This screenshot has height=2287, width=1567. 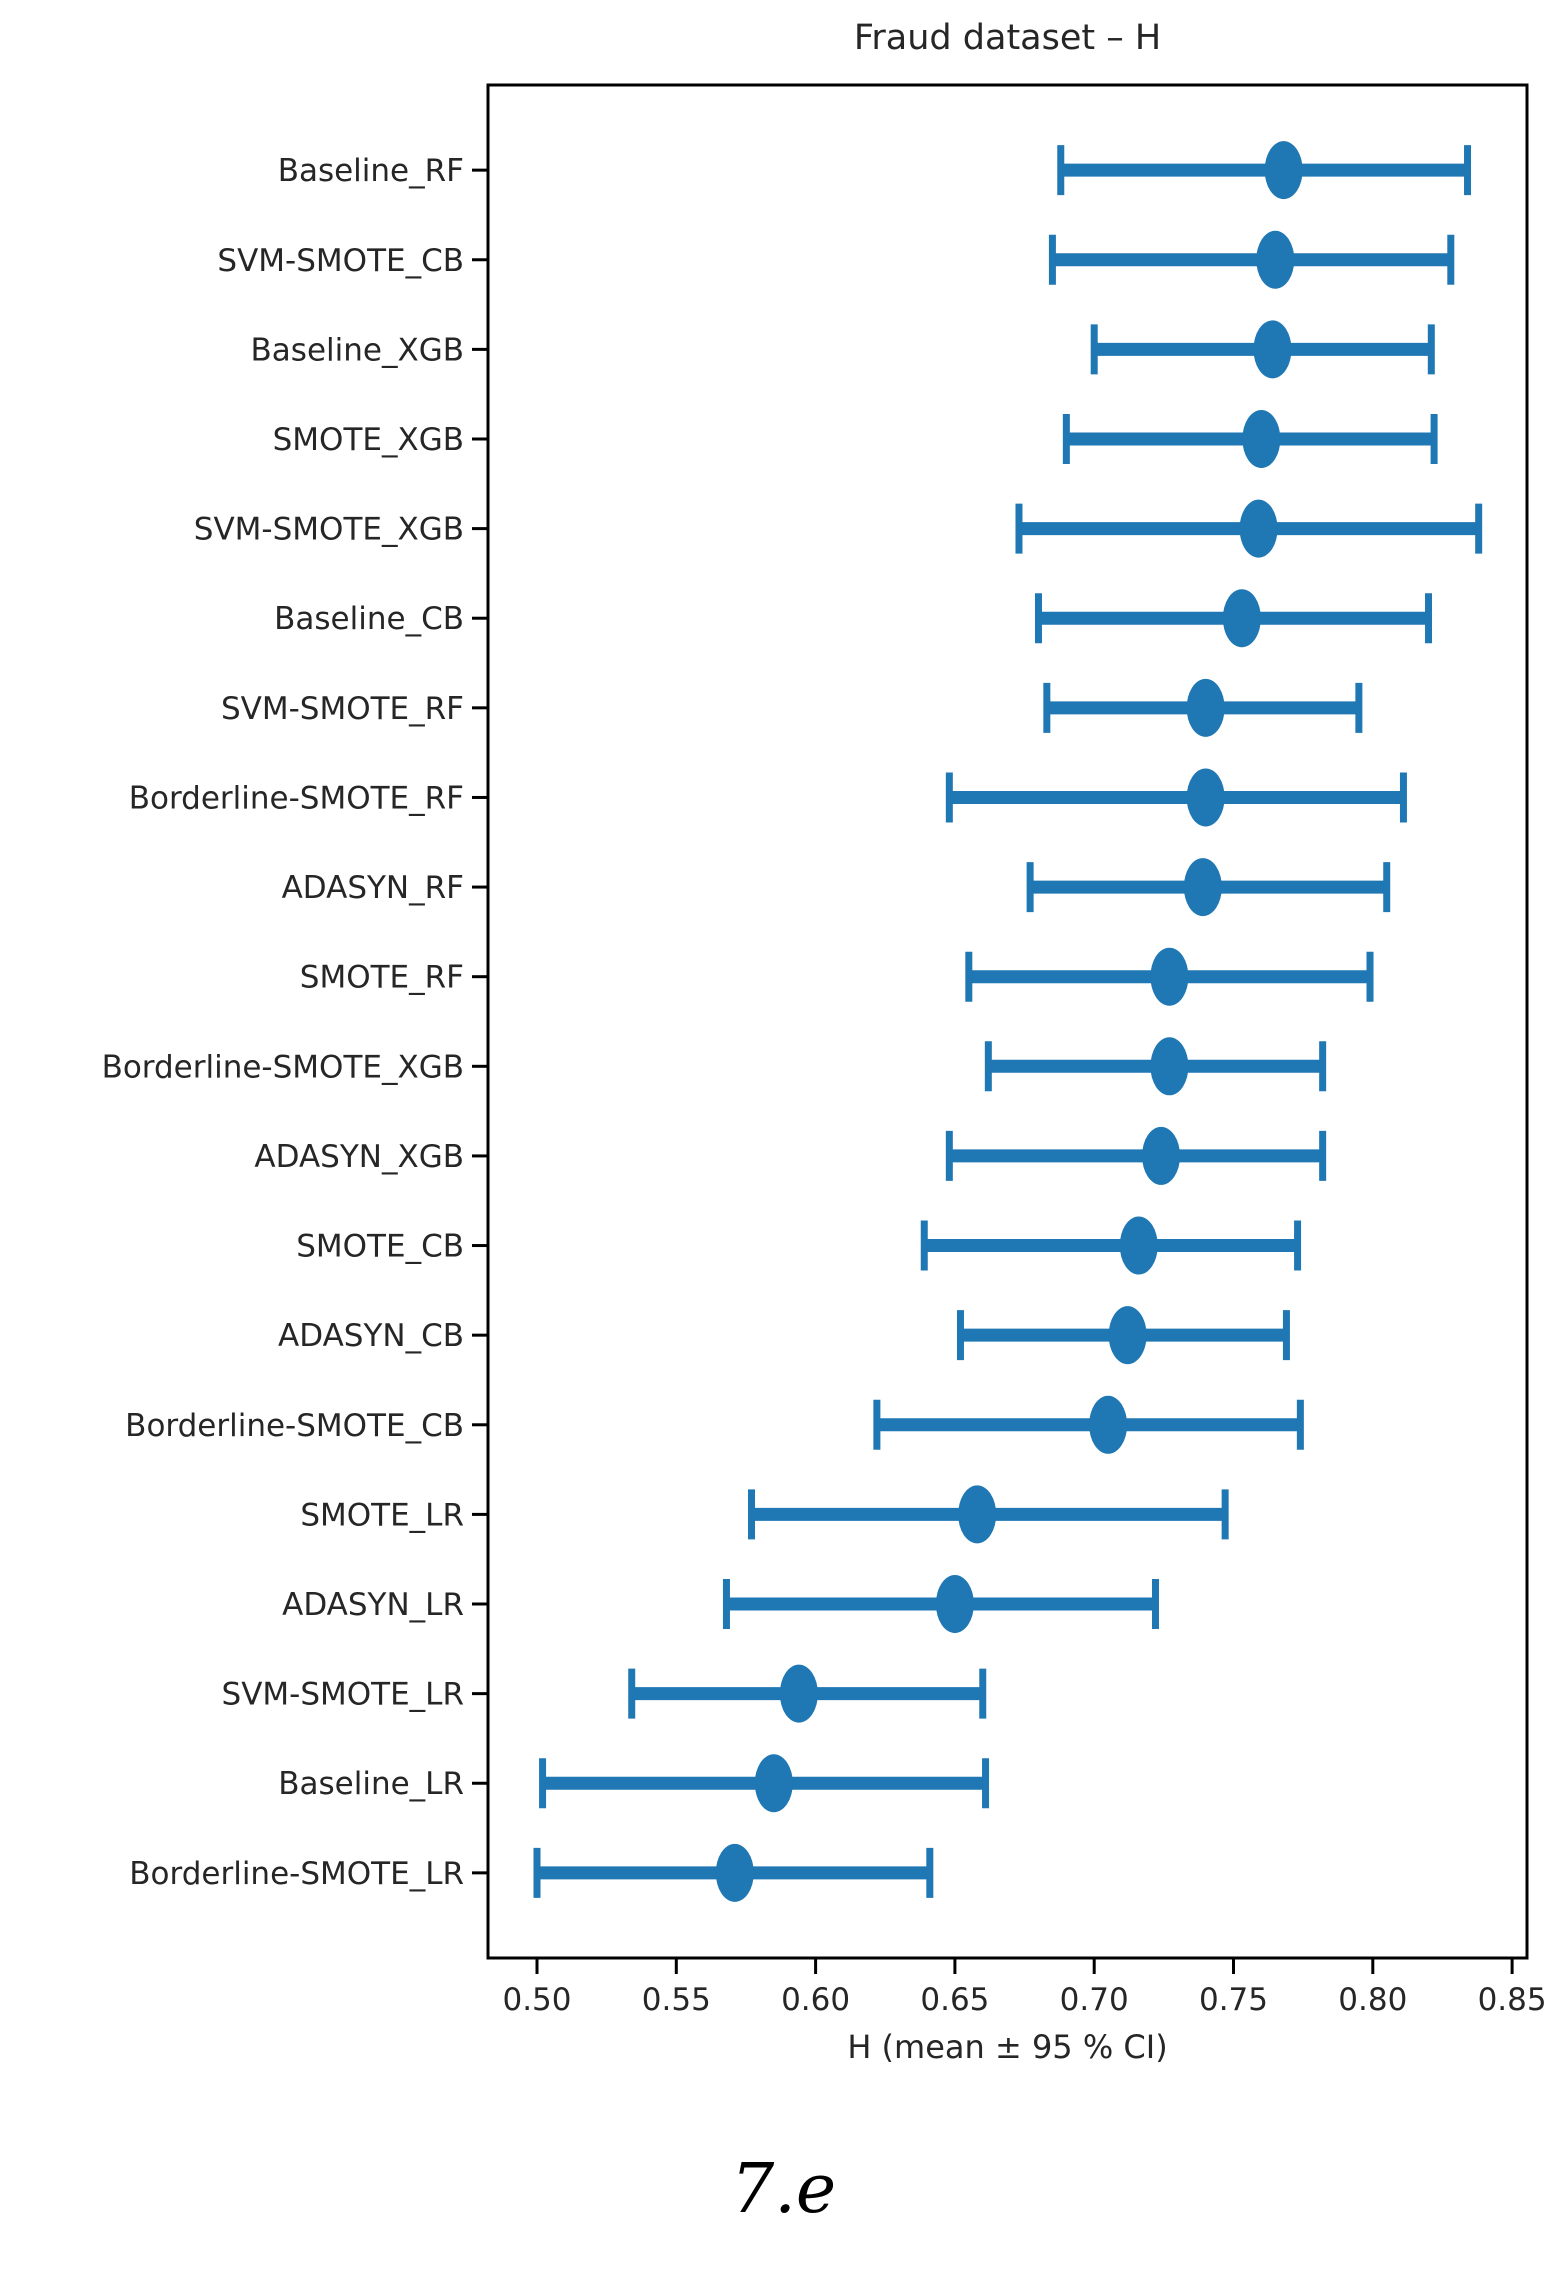 What do you see at coordinates (329, 530) in the screenshot?
I see `y-tick-label: SVM-SMOTE_XGB` at bounding box center [329, 530].